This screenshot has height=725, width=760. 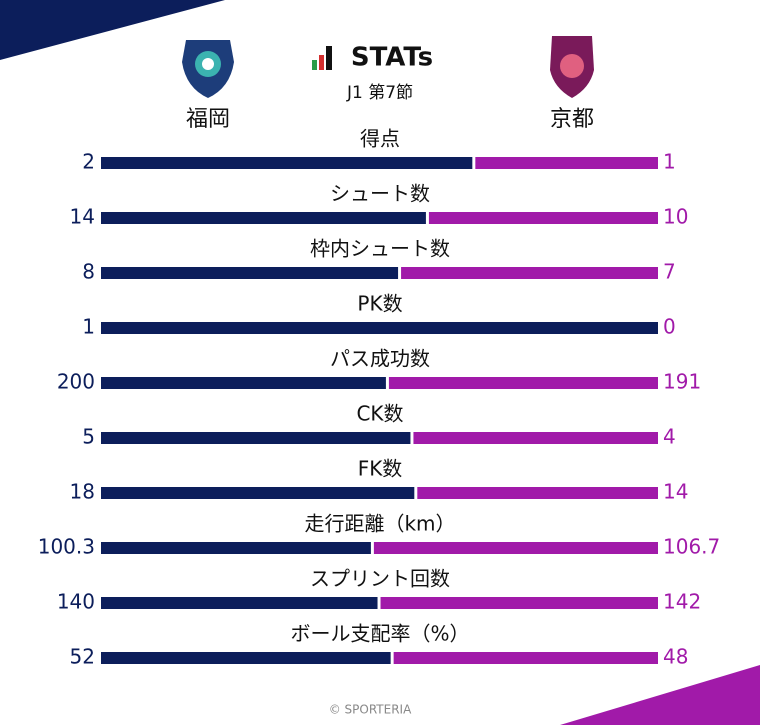 What do you see at coordinates (370, 710) in the screenshot?
I see `footer: © SPORTERIA` at bounding box center [370, 710].